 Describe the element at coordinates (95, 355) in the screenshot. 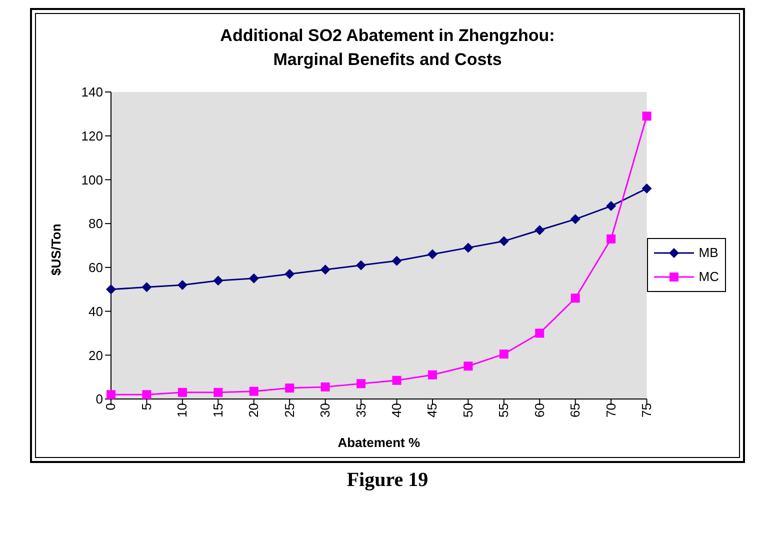

I see `y-tick-label: 20` at that location.